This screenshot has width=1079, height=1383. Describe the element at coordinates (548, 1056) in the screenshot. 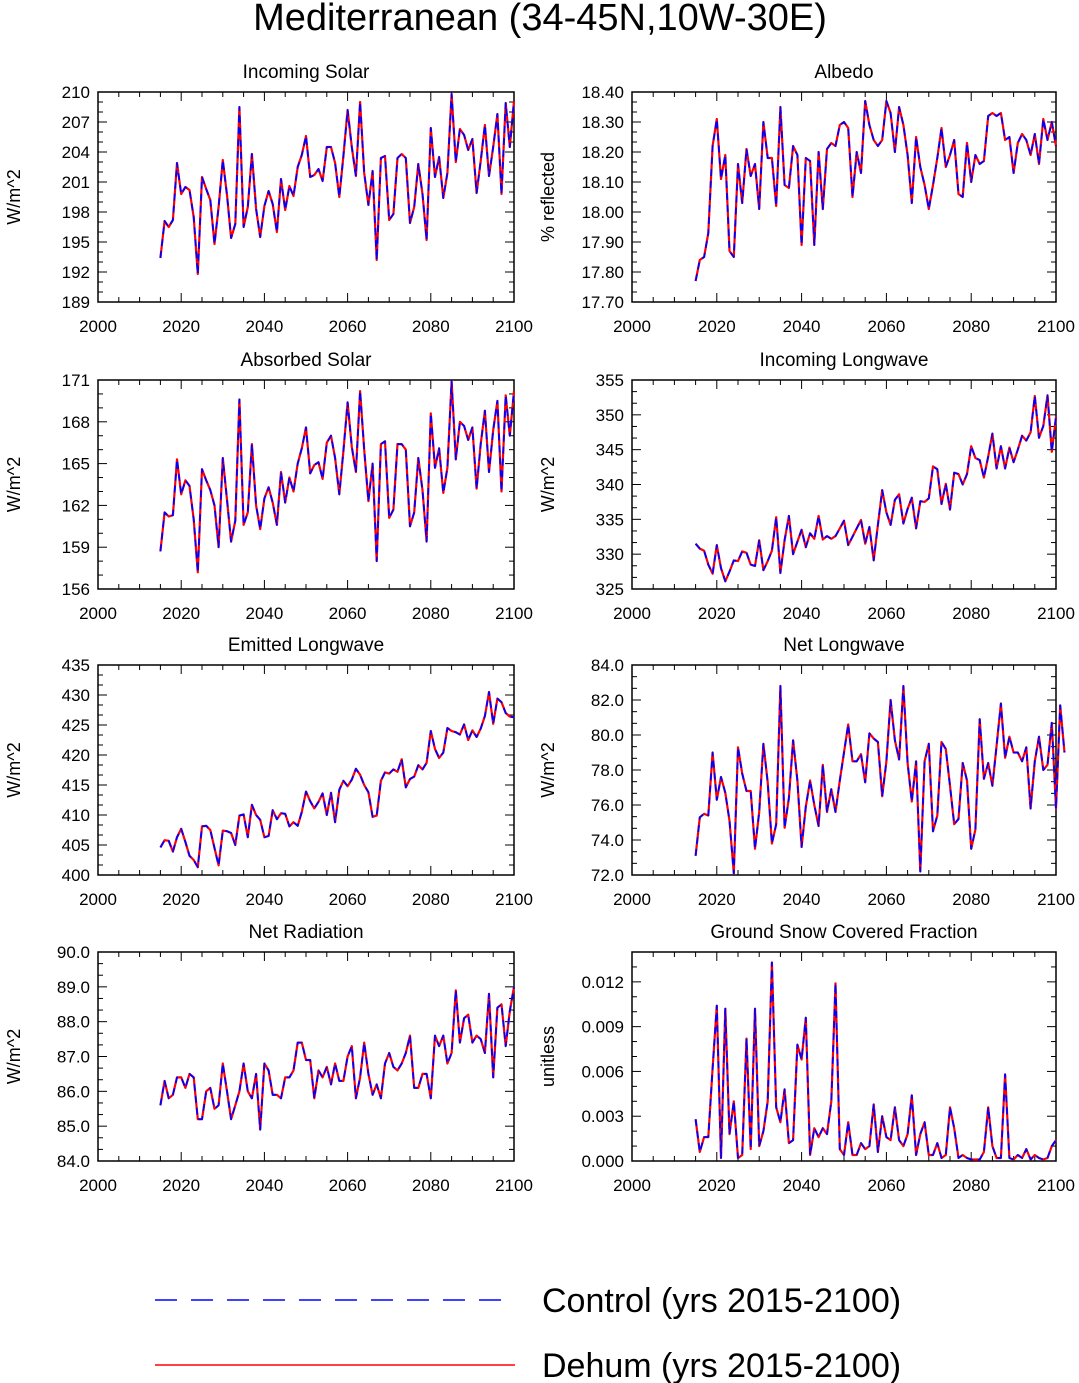

I see `y-axis-label: unitless` at that location.